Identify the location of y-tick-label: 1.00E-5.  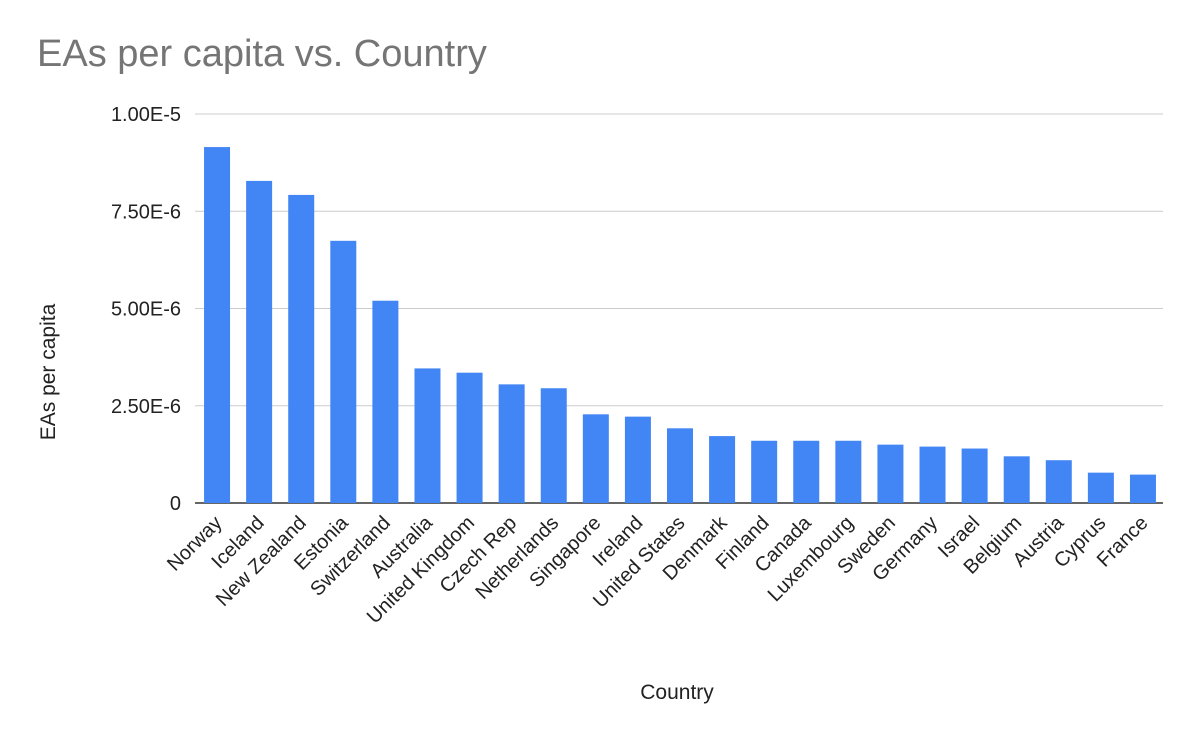
(146, 115).